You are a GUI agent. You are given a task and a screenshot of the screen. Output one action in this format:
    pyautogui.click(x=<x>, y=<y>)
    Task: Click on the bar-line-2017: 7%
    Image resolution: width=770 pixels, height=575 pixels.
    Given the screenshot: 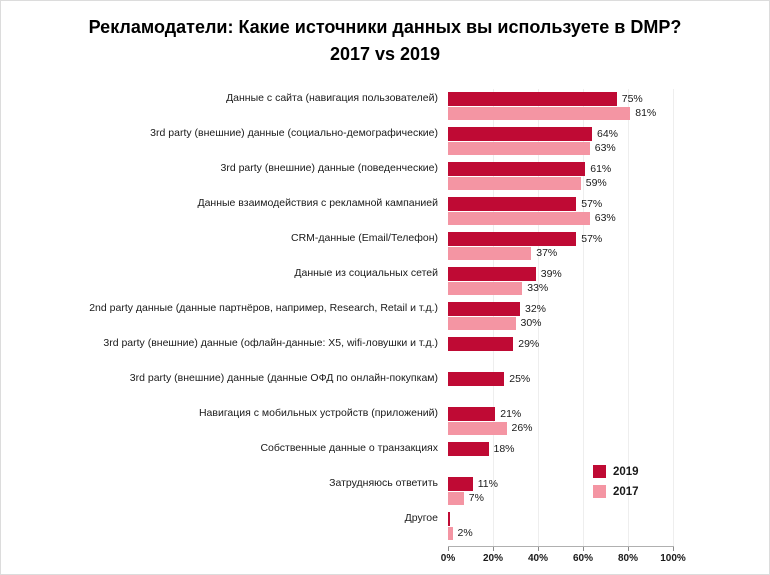 What is the action you would take?
    pyautogui.click(x=608, y=498)
    